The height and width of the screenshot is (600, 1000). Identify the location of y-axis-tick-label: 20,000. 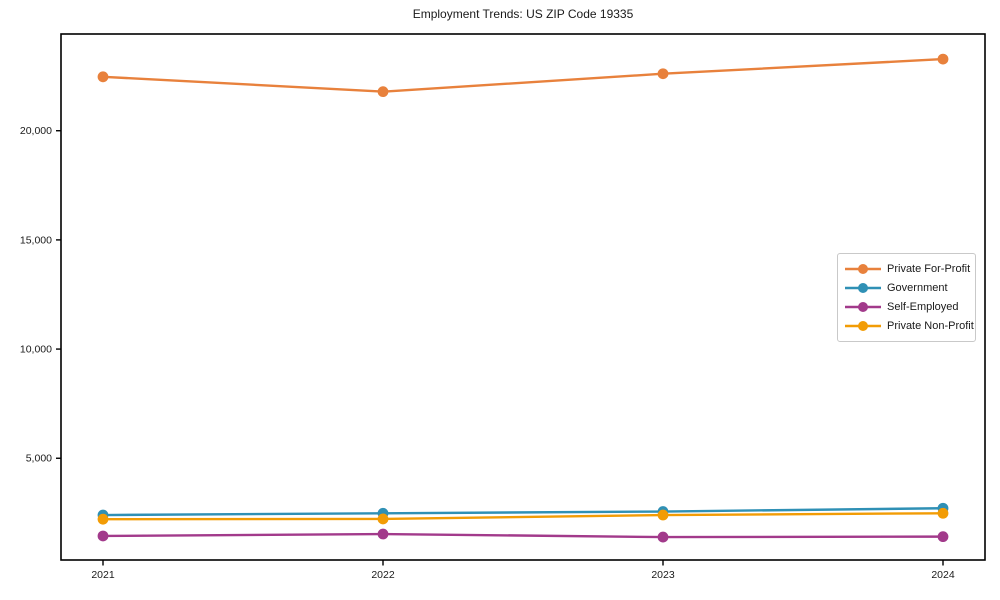
(36, 131).